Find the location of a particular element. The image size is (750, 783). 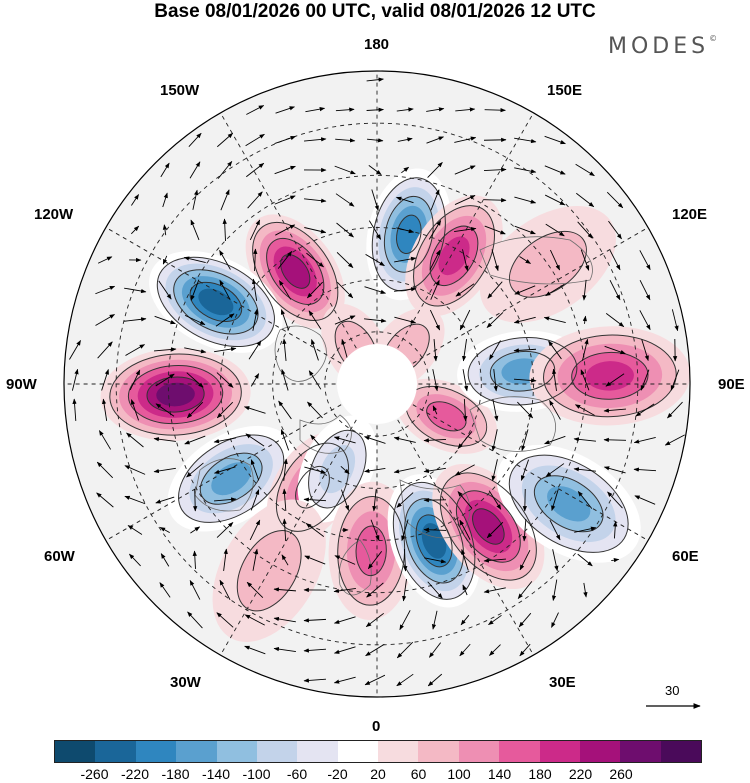

lon-label-120w: 120W is located at coordinates (54, 214).